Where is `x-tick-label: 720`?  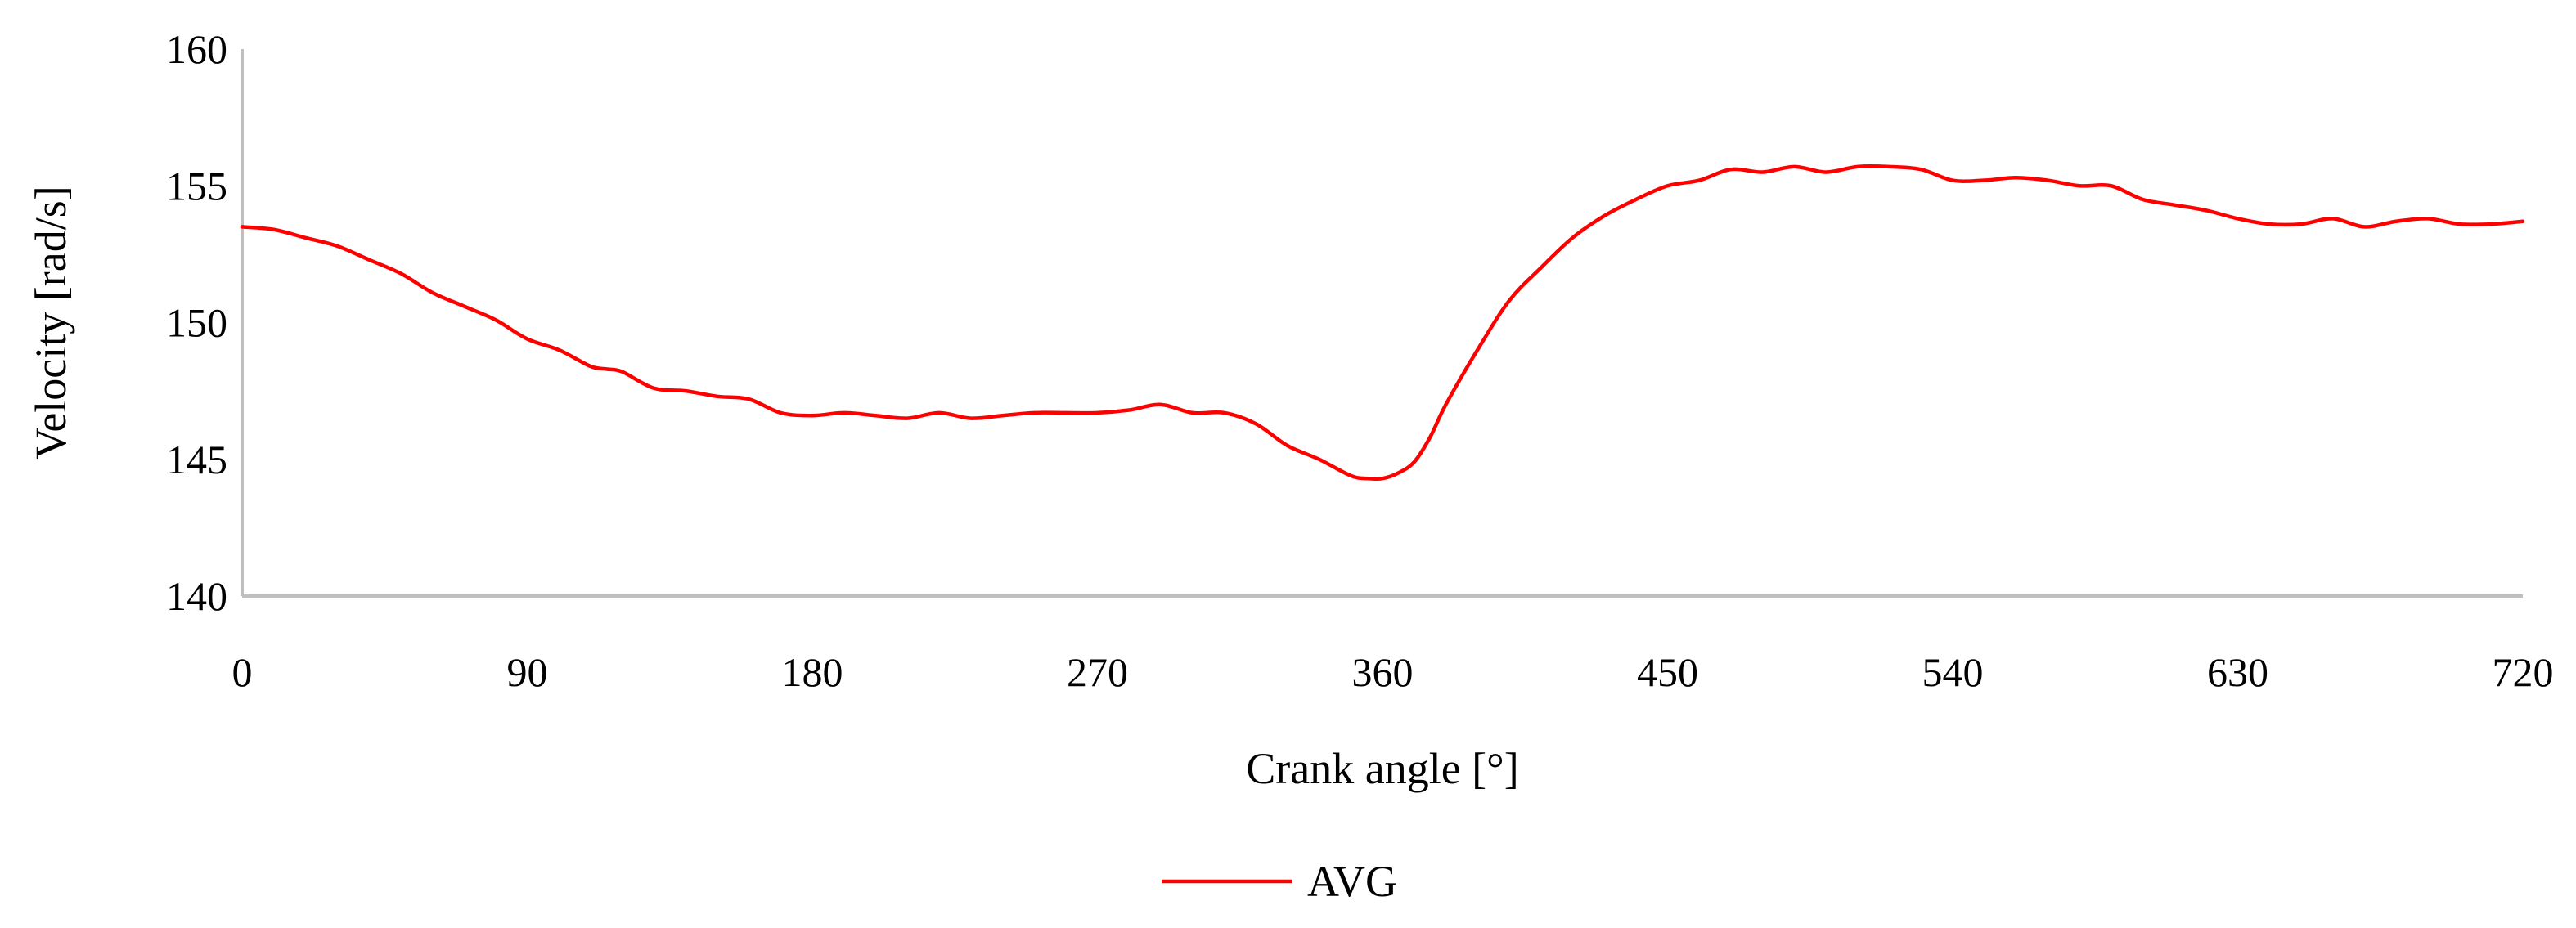 x-tick-label: 720 is located at coordinates (2523, 672).